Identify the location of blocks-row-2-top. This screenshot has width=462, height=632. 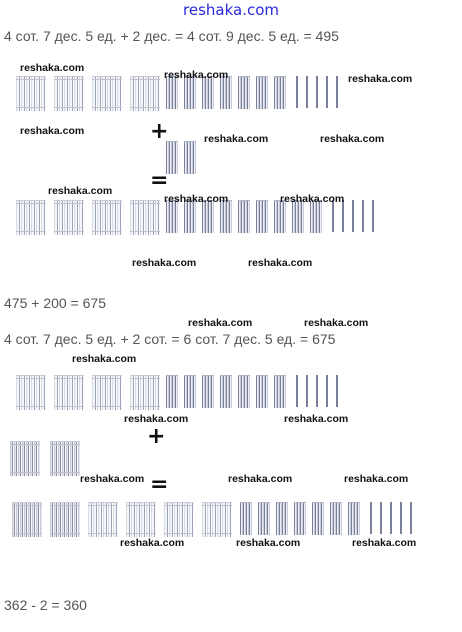
(186, 392).